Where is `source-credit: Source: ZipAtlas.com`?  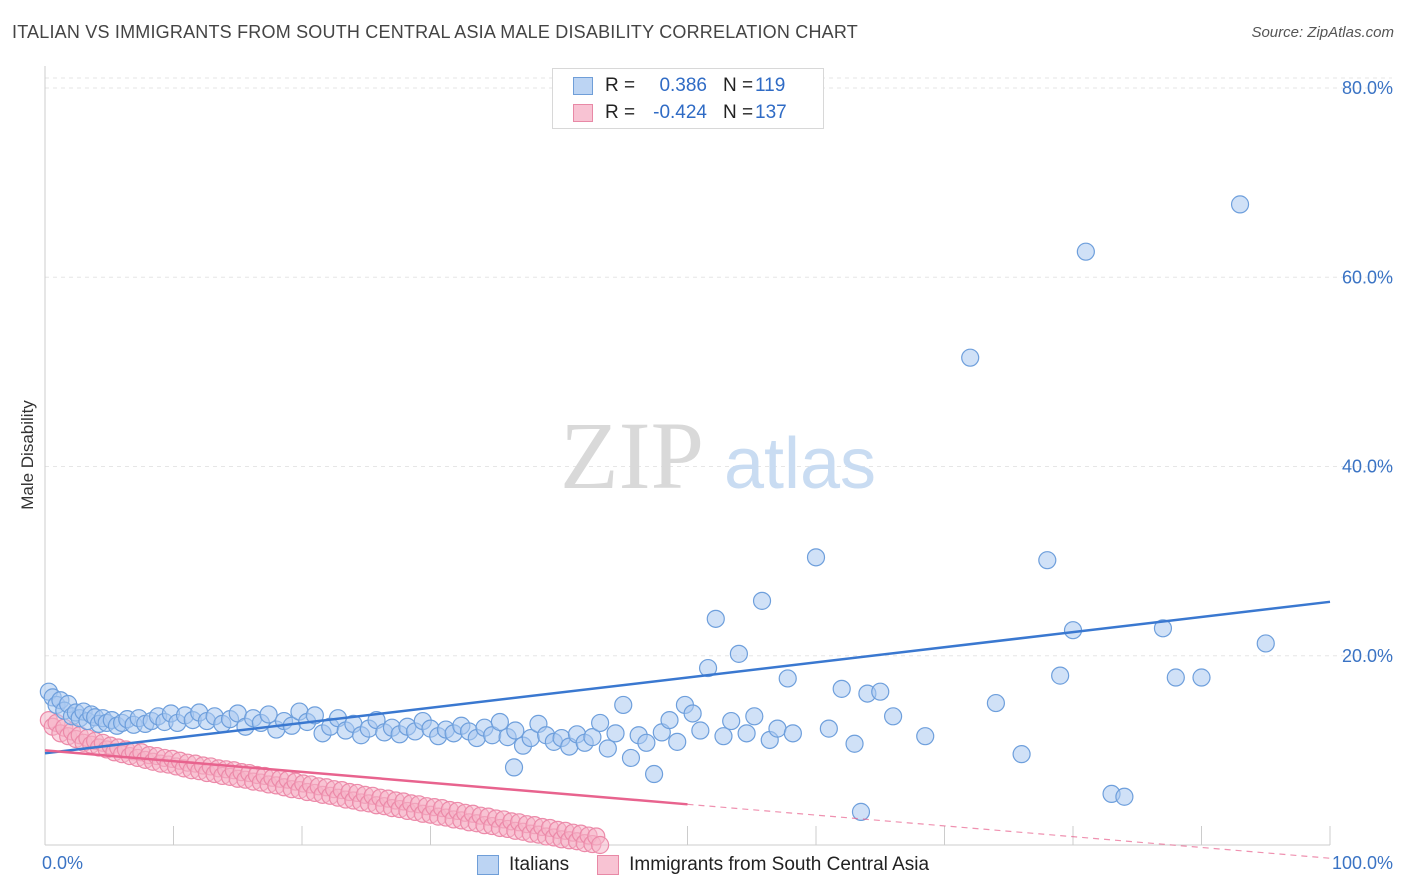 source-credit: Source: ZipAtlas.com is located at coordinates (1322, 32).